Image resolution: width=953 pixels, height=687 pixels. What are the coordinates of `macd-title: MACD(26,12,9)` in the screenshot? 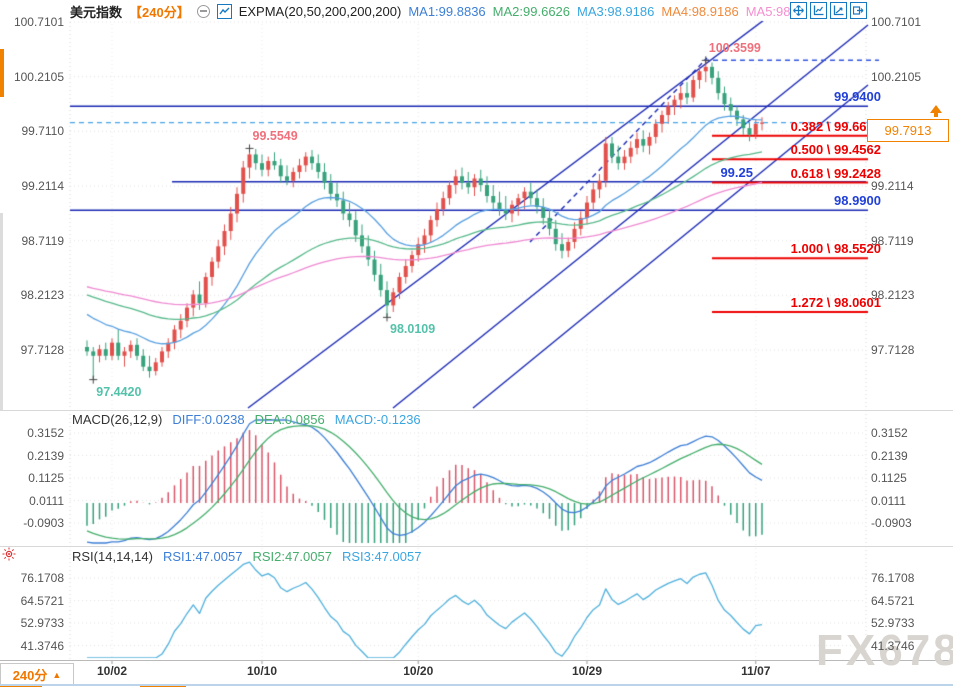 It's located at (117, 419).